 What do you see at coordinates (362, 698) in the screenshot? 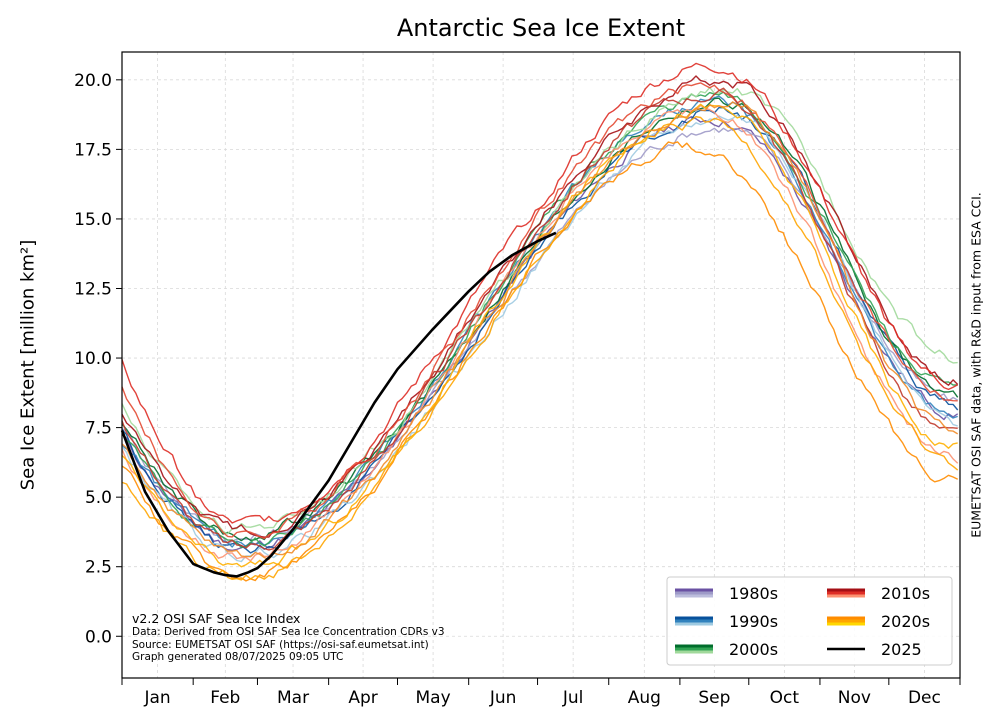
I see `x-tick-label: Apr` at bounding box center [362, 698].